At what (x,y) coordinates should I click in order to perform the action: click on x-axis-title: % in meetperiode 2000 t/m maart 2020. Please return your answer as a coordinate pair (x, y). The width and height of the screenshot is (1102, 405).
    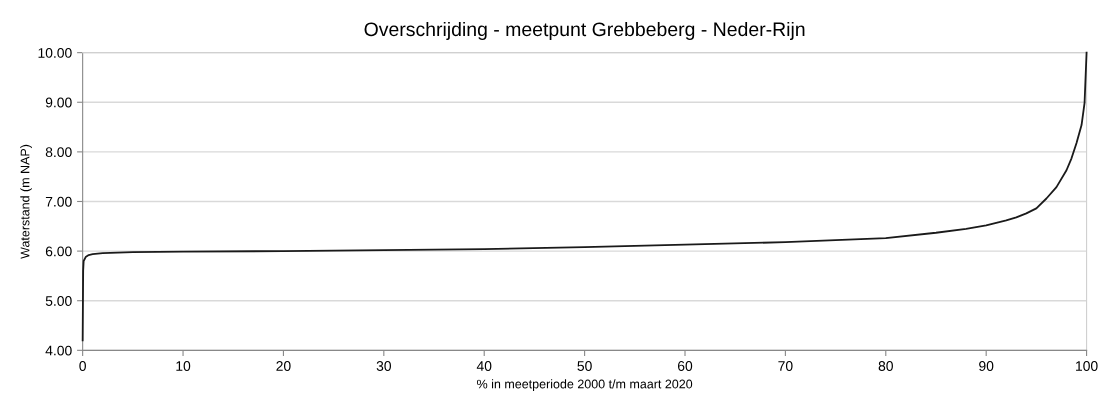
    Looking at the image, I should click on (585, 385).